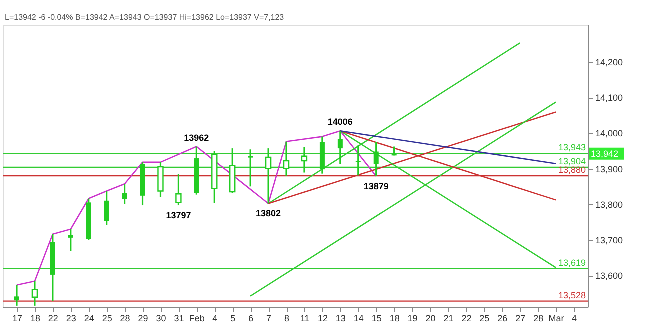  I want to click on x-tick-label: 12, so click(323, 318).